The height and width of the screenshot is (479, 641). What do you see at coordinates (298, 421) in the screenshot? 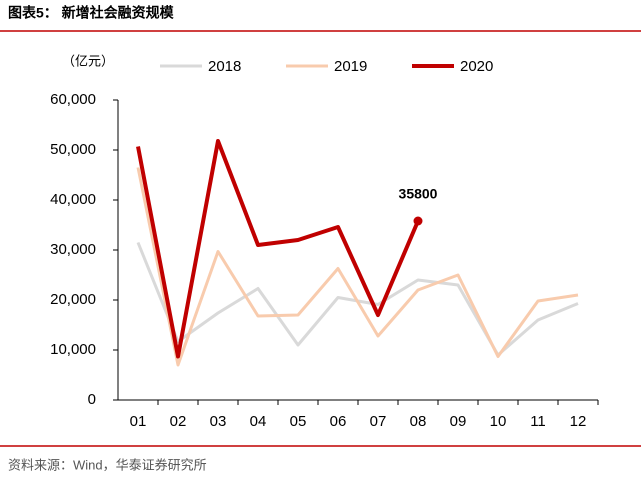
I see `x-tick-label: 05` at bounding box center [298, 421].